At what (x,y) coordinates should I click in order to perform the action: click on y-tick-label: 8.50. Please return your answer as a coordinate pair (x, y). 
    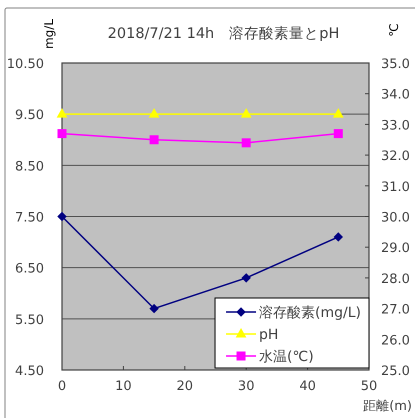
    Looking at the image, I should click on (29, 166).